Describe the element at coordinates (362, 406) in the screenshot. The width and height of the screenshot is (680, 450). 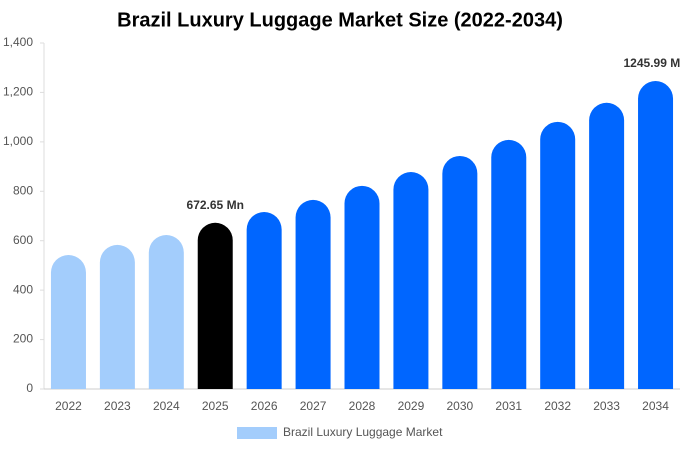
I see `x-tick-label: 2028` at that location.